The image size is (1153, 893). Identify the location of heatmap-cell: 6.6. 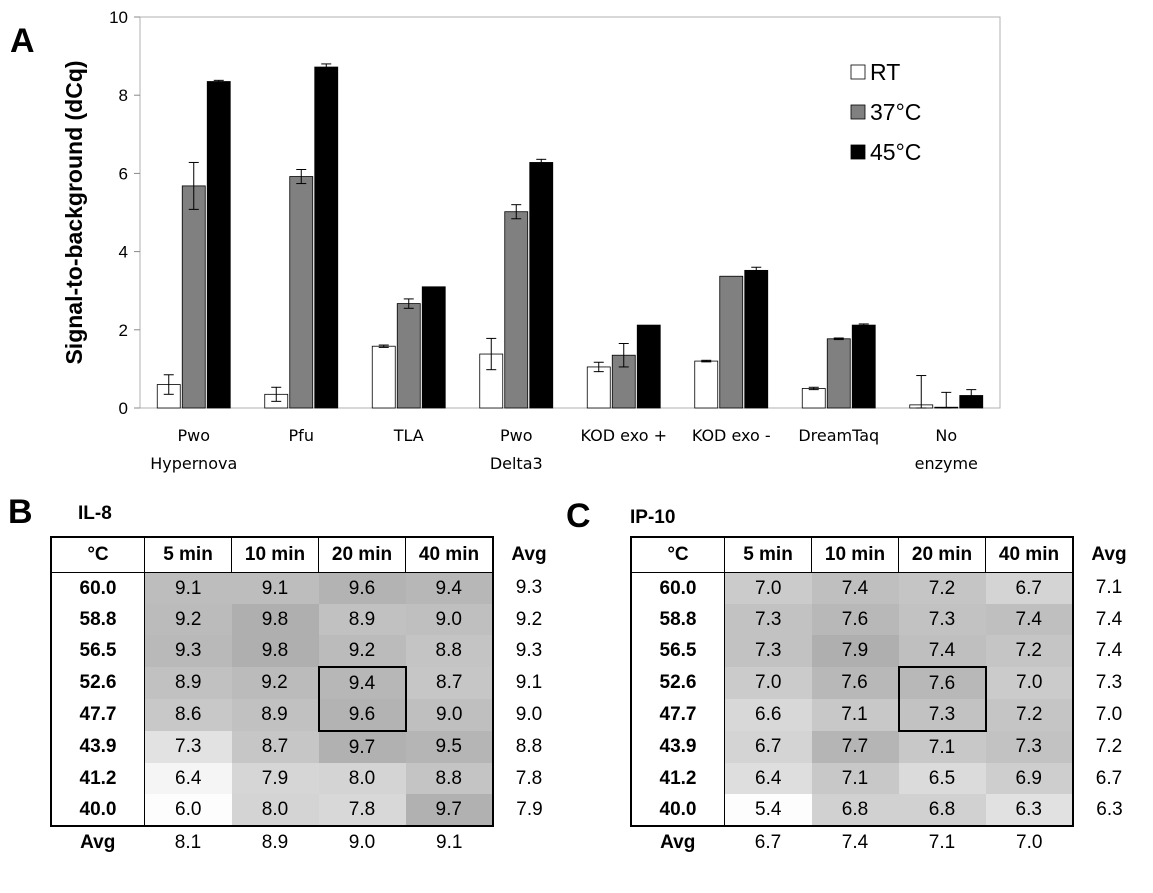
(768, 715).